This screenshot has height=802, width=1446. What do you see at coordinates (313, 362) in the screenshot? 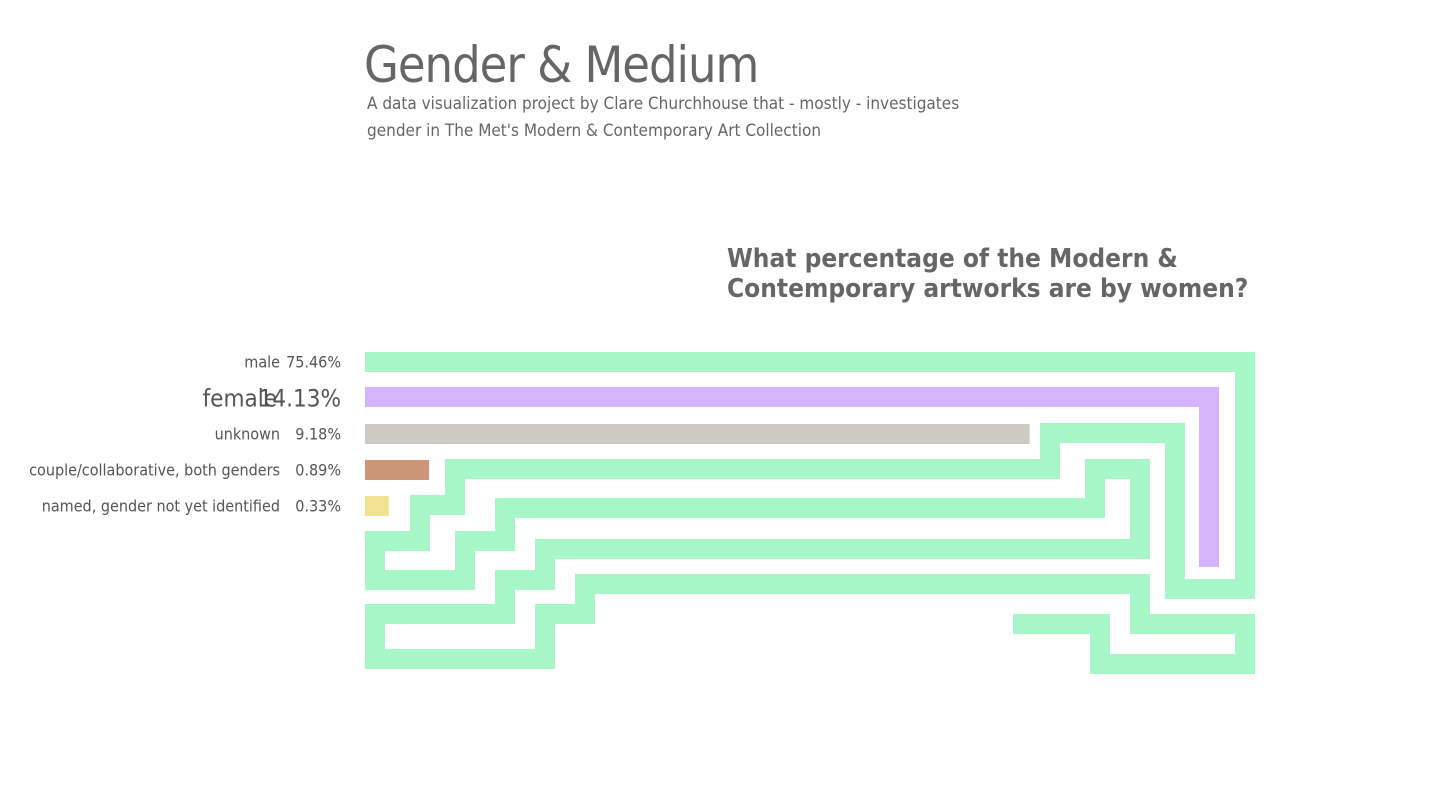
I see `value-label-male: 75.46%` at bounding box center [313, 362].